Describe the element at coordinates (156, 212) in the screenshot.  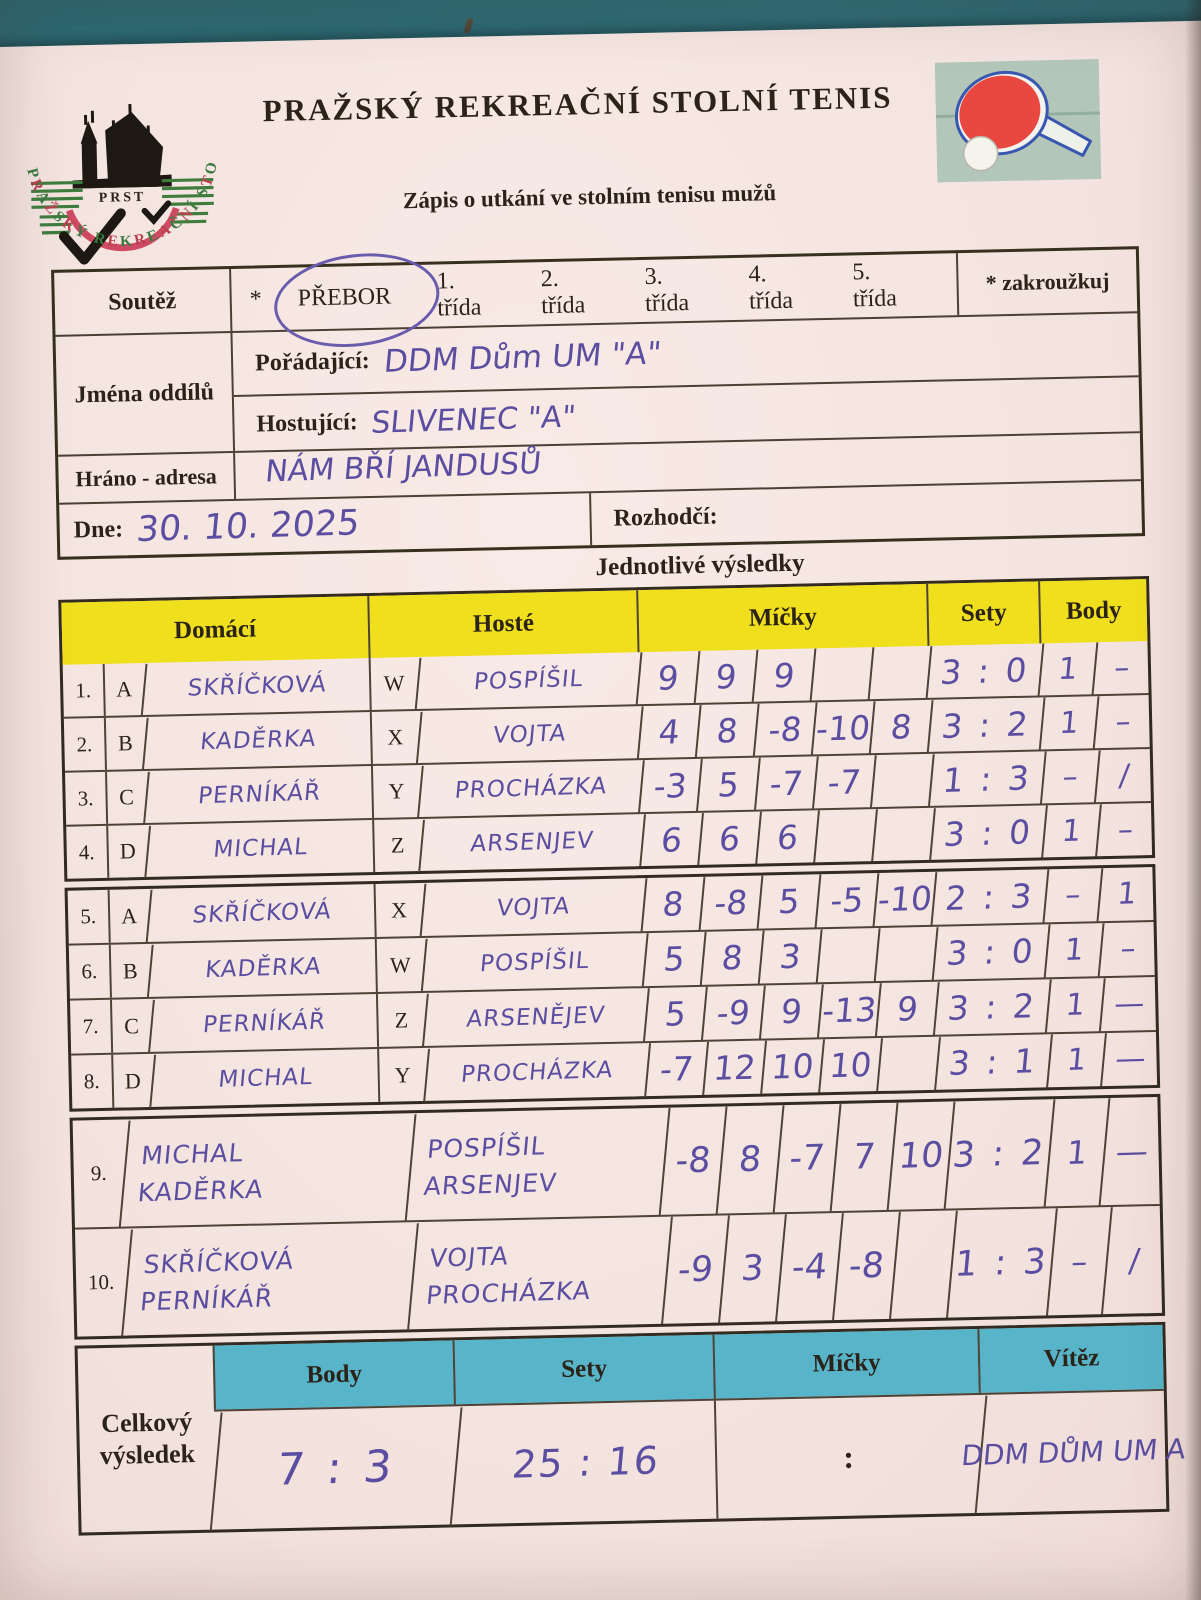
I see `small-check-mark` at that location.